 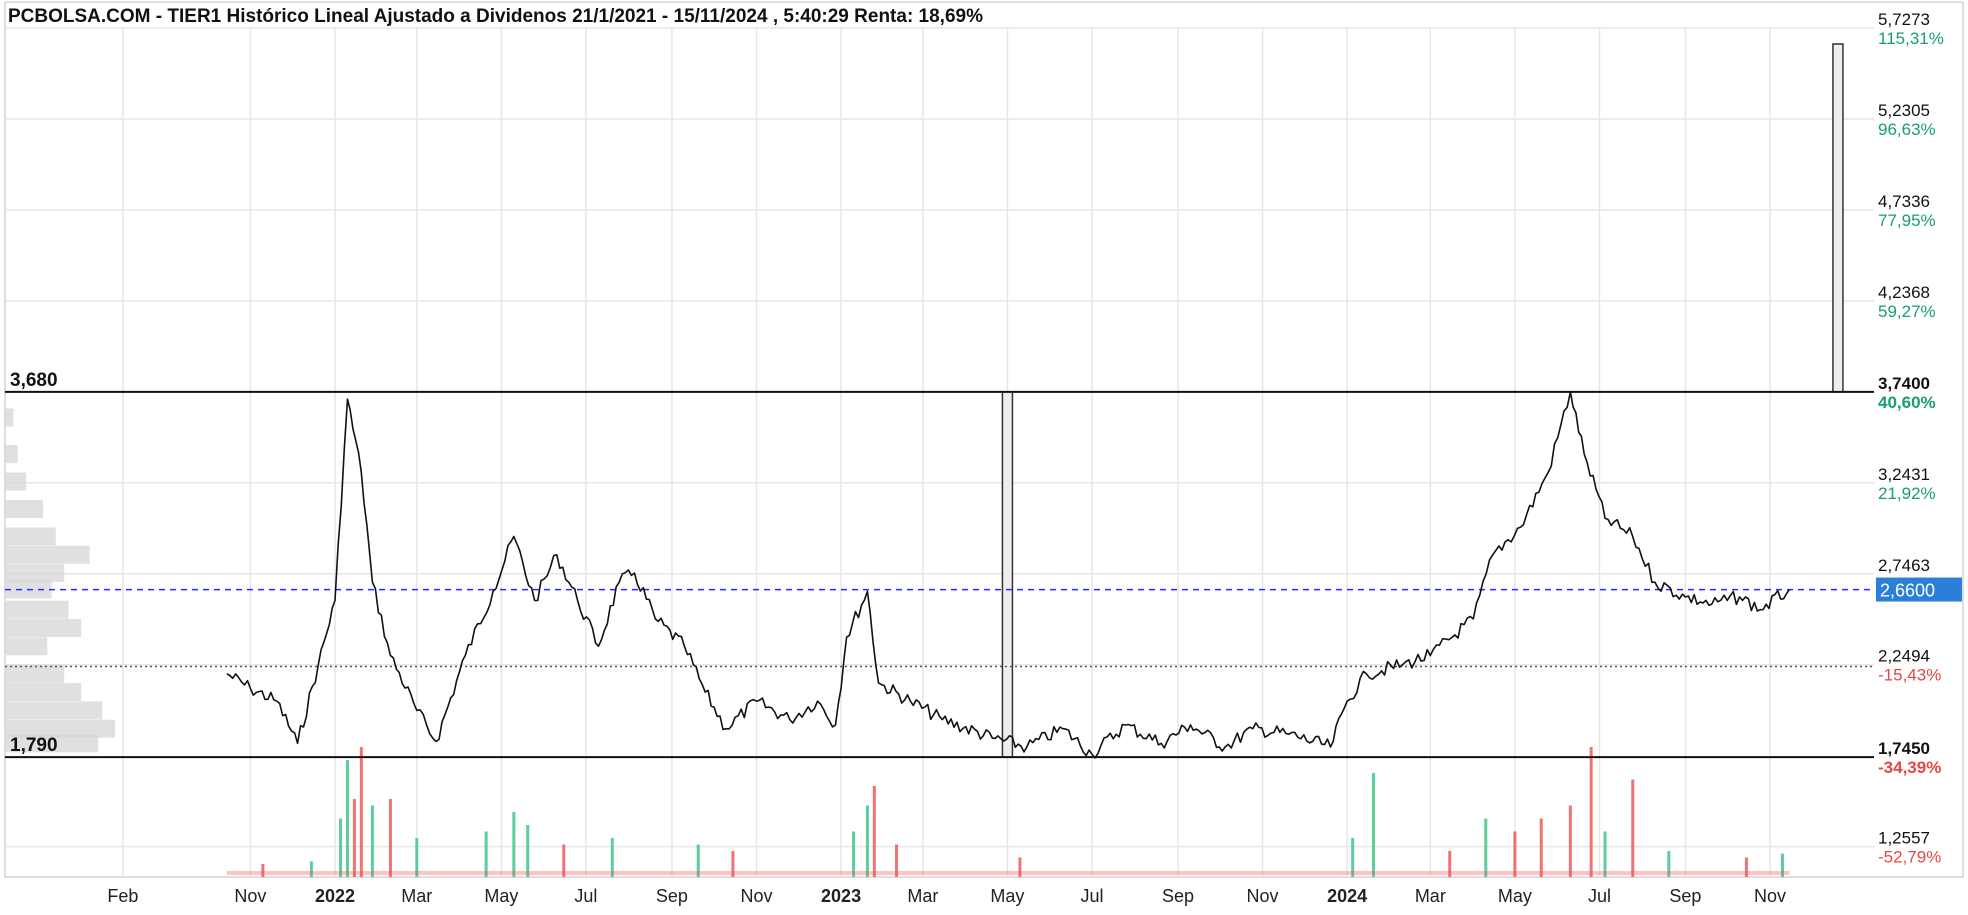 What do you see at coordinates (335, 896) in the screenshot?
I see `x-tick-label: 2022` at bounding box center [335, 896].